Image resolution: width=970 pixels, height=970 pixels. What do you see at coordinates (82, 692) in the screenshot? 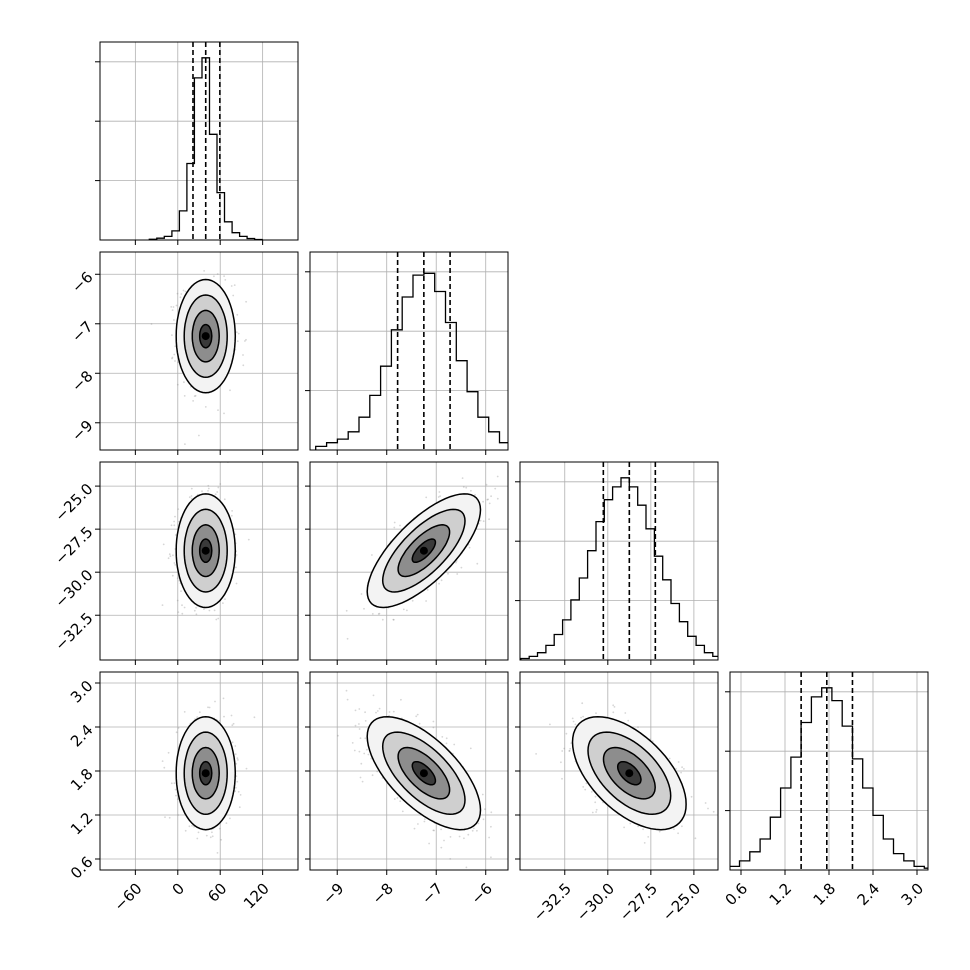
I see `y-tick-label: 3.0` at bounding box center [82, 692].